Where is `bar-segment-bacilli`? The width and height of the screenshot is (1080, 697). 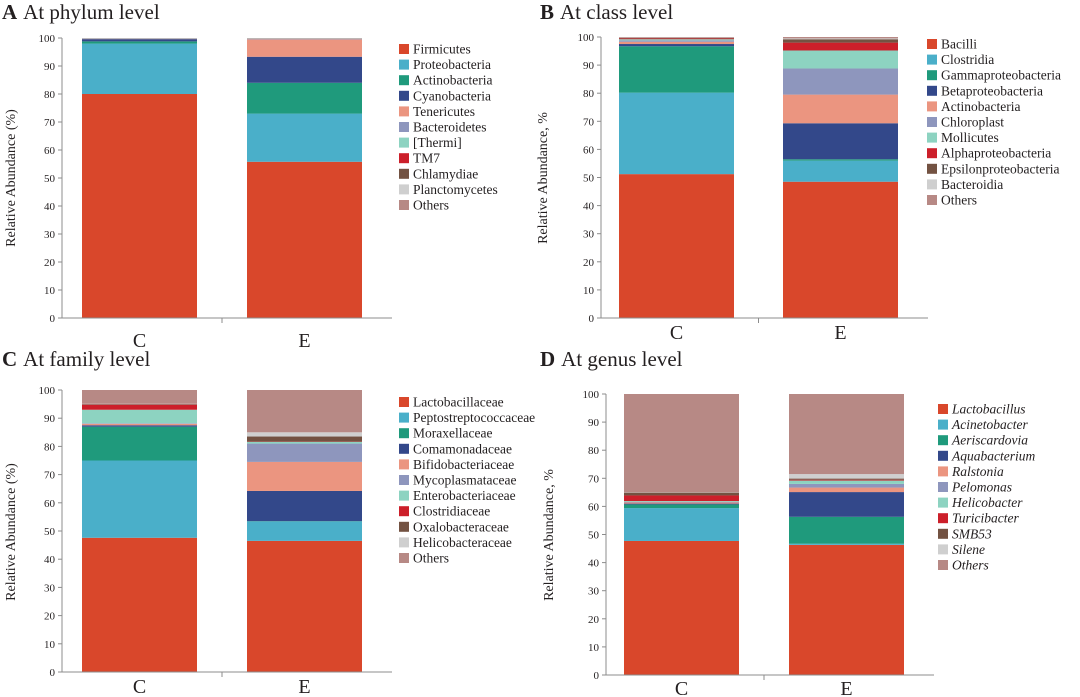
bar-segment-bacilli is located at coordinates (840, 249).